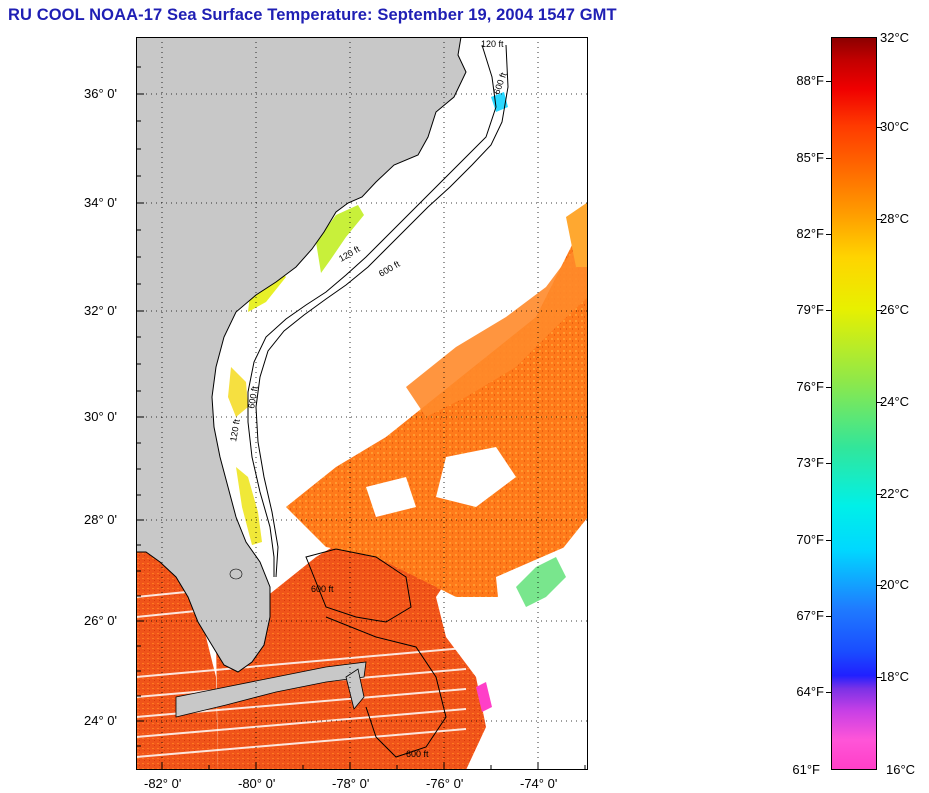 Image resolution: width=929 pixels, height=793 pixels. I want to click on coastal-water-east-florida, so click(249, 506).